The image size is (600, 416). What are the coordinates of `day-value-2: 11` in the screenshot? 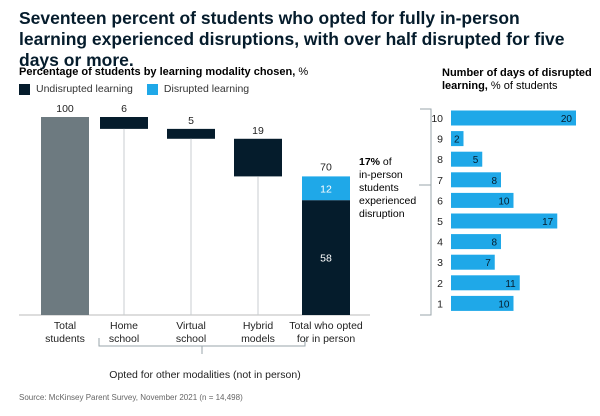 It's located at (510, 284).